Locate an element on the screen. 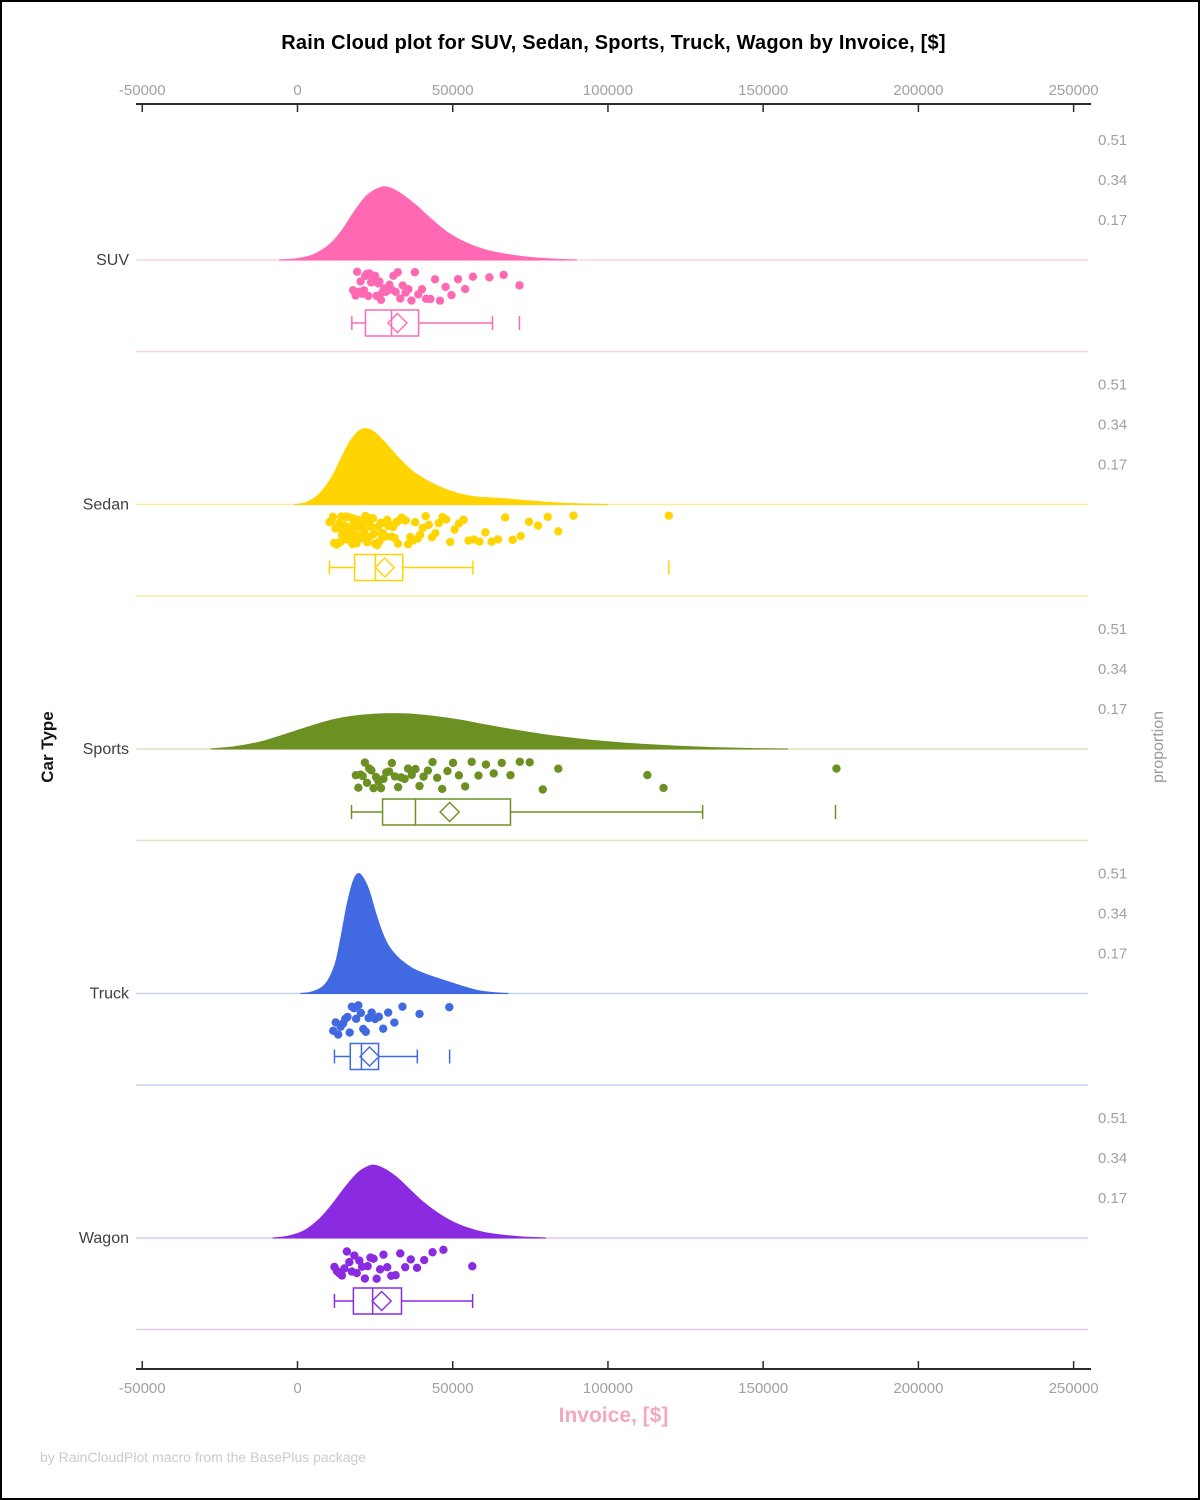 This screenshot has width=1200, height=1500. bottom-axis-tick-label: 200000 is located at coordinates (918, 1388).